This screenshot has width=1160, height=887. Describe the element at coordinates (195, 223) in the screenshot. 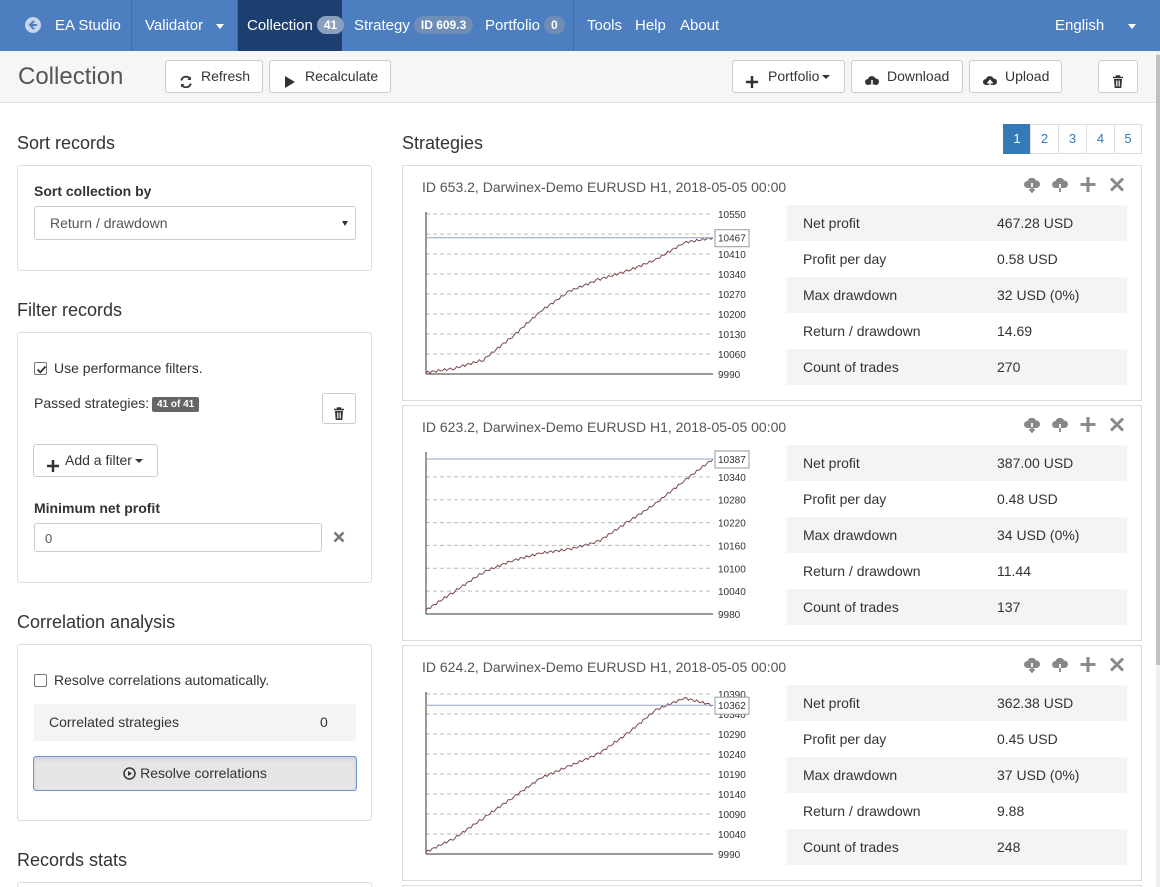

I see `sort-select: Return / drawdown` at that location.